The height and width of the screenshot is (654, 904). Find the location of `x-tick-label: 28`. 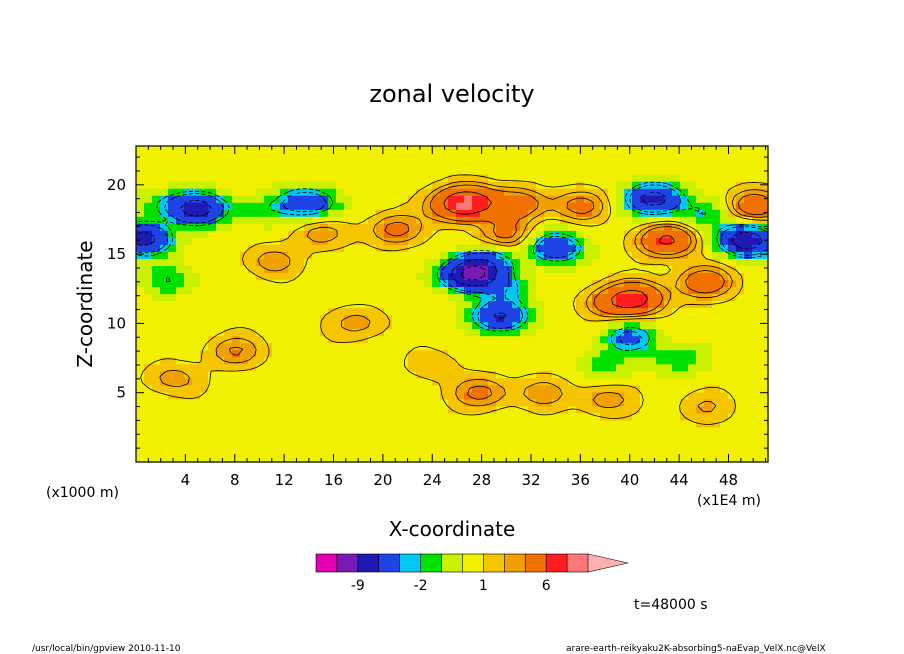

x-tick-label: 28 is located at coordinates (481, 480).